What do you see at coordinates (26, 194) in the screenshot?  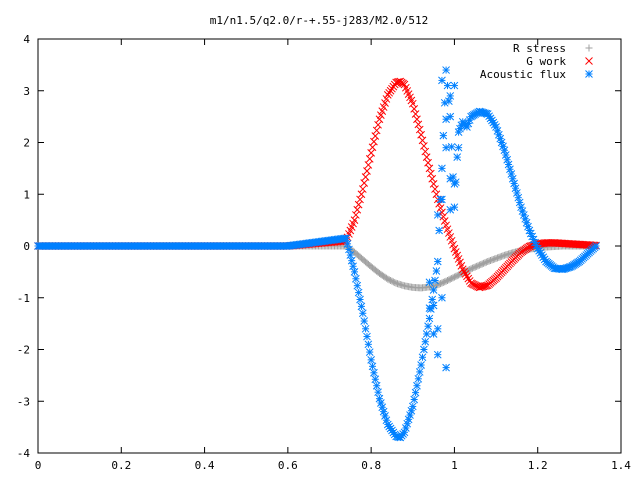 I see `y-tick-label: 1` at bounding box center [26, 194].